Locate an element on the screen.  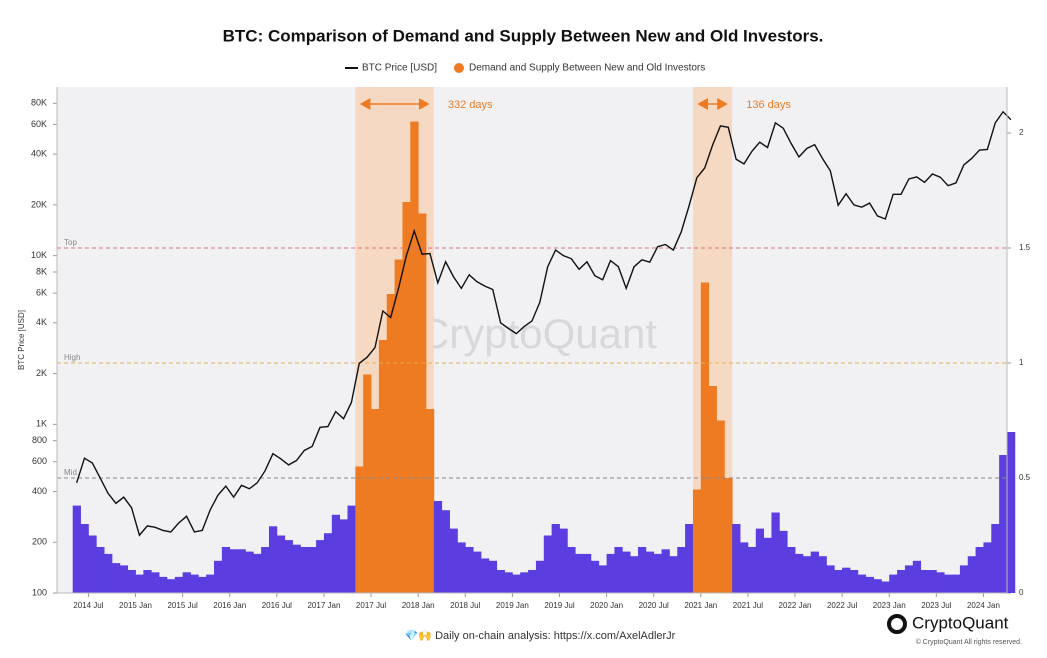
level-label: Mid is located at coordinates (70, 472).